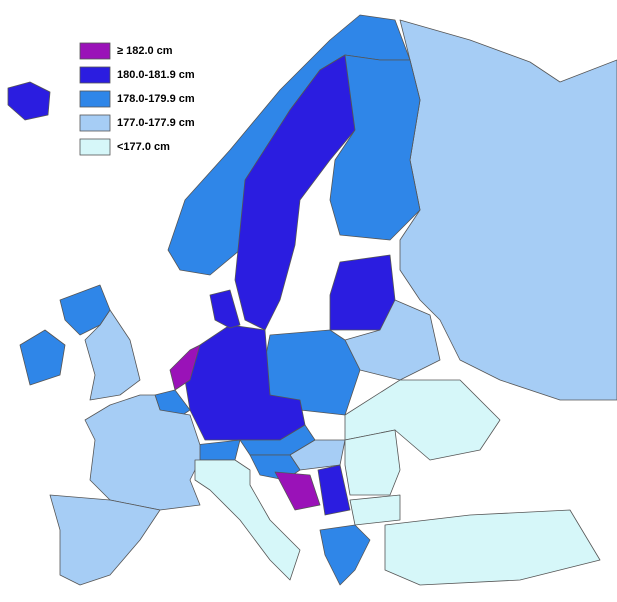  Describe the element at coordinates (156, 123) in the screenshot. I see `legend-label: 177.0-177.9 cm` at that location.